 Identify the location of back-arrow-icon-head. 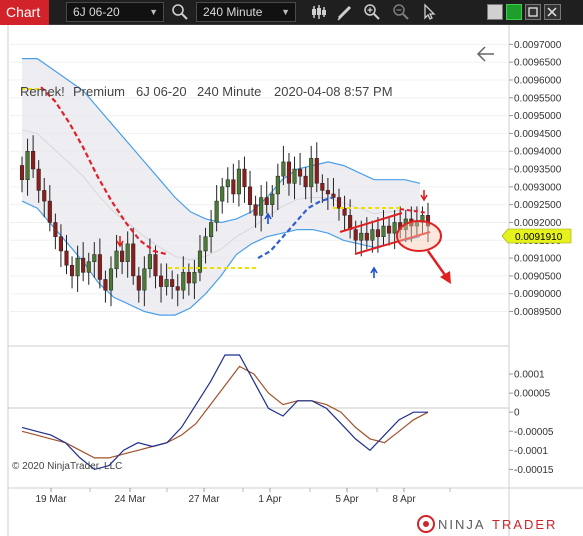
(481, 54).